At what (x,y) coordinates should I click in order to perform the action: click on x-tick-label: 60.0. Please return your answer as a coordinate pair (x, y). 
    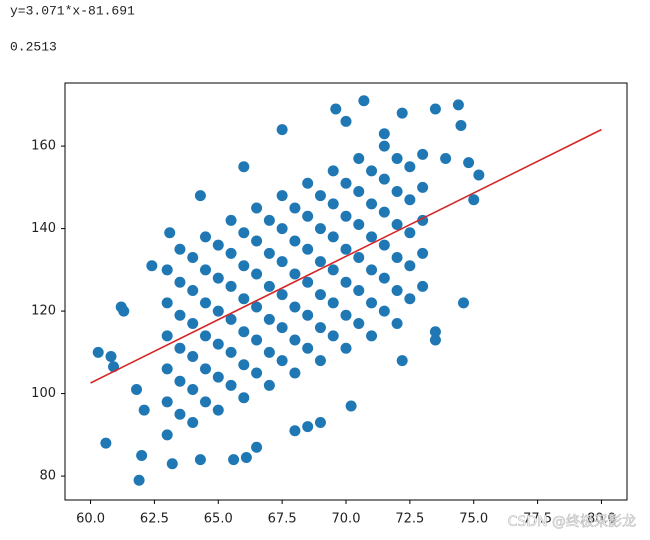
    Looking at the image, I should click on (90, 519).